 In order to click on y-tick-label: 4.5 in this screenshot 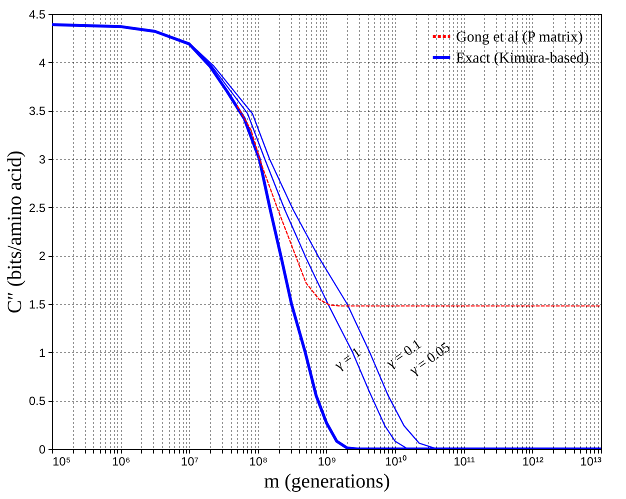, I will do `click(37, 15)`.